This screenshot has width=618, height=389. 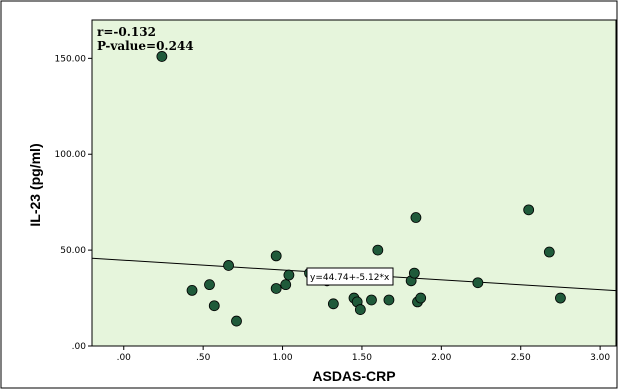 I want to click on x-tick-label: 2.00, so click(x=441, y=358).